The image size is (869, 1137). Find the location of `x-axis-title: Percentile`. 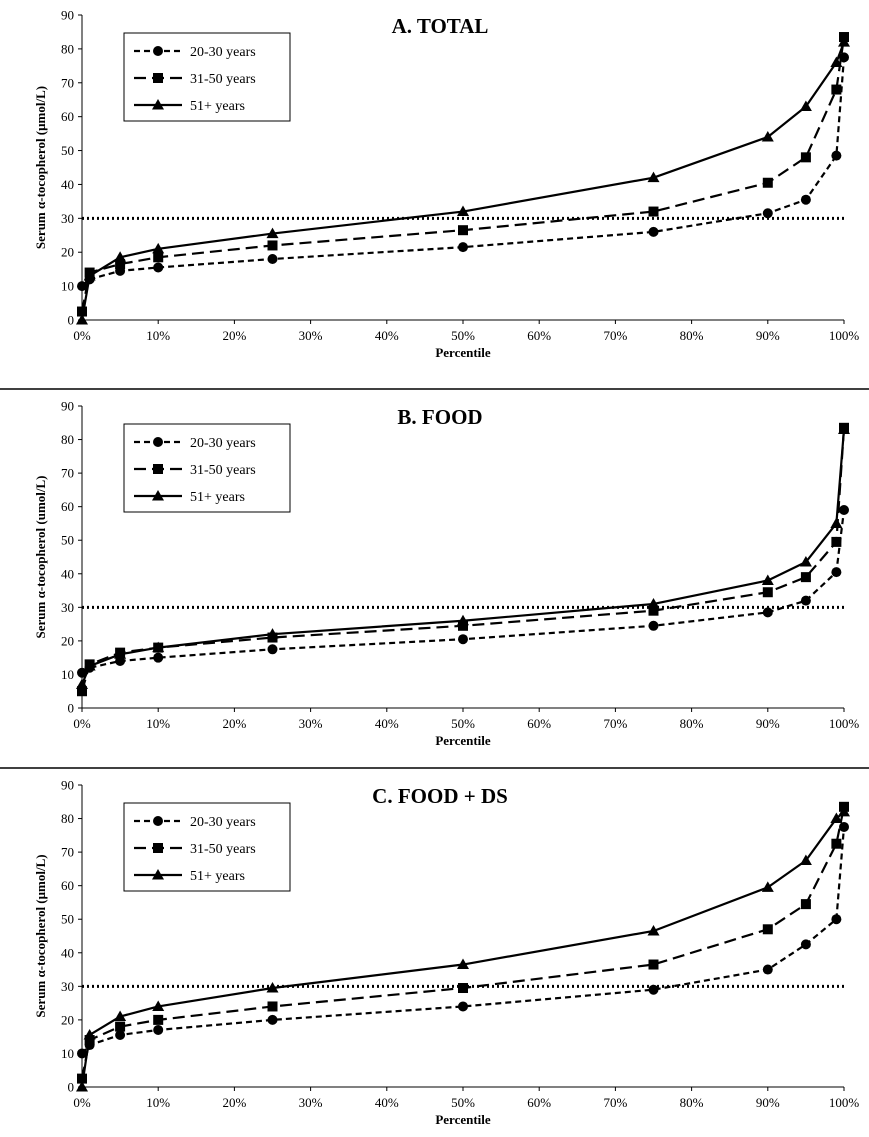

x-axis-title: Percentile is located at coordinates (463, 352).